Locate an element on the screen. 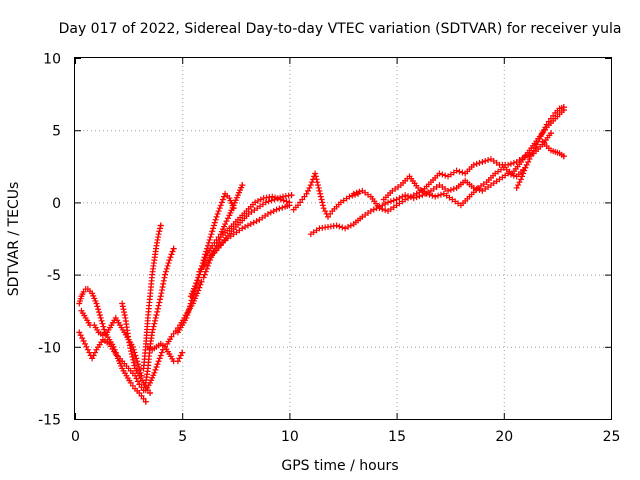 The width and height of the screenshot is (640, 480). x-tick-label: 20 is located at coordinates (504, 437).